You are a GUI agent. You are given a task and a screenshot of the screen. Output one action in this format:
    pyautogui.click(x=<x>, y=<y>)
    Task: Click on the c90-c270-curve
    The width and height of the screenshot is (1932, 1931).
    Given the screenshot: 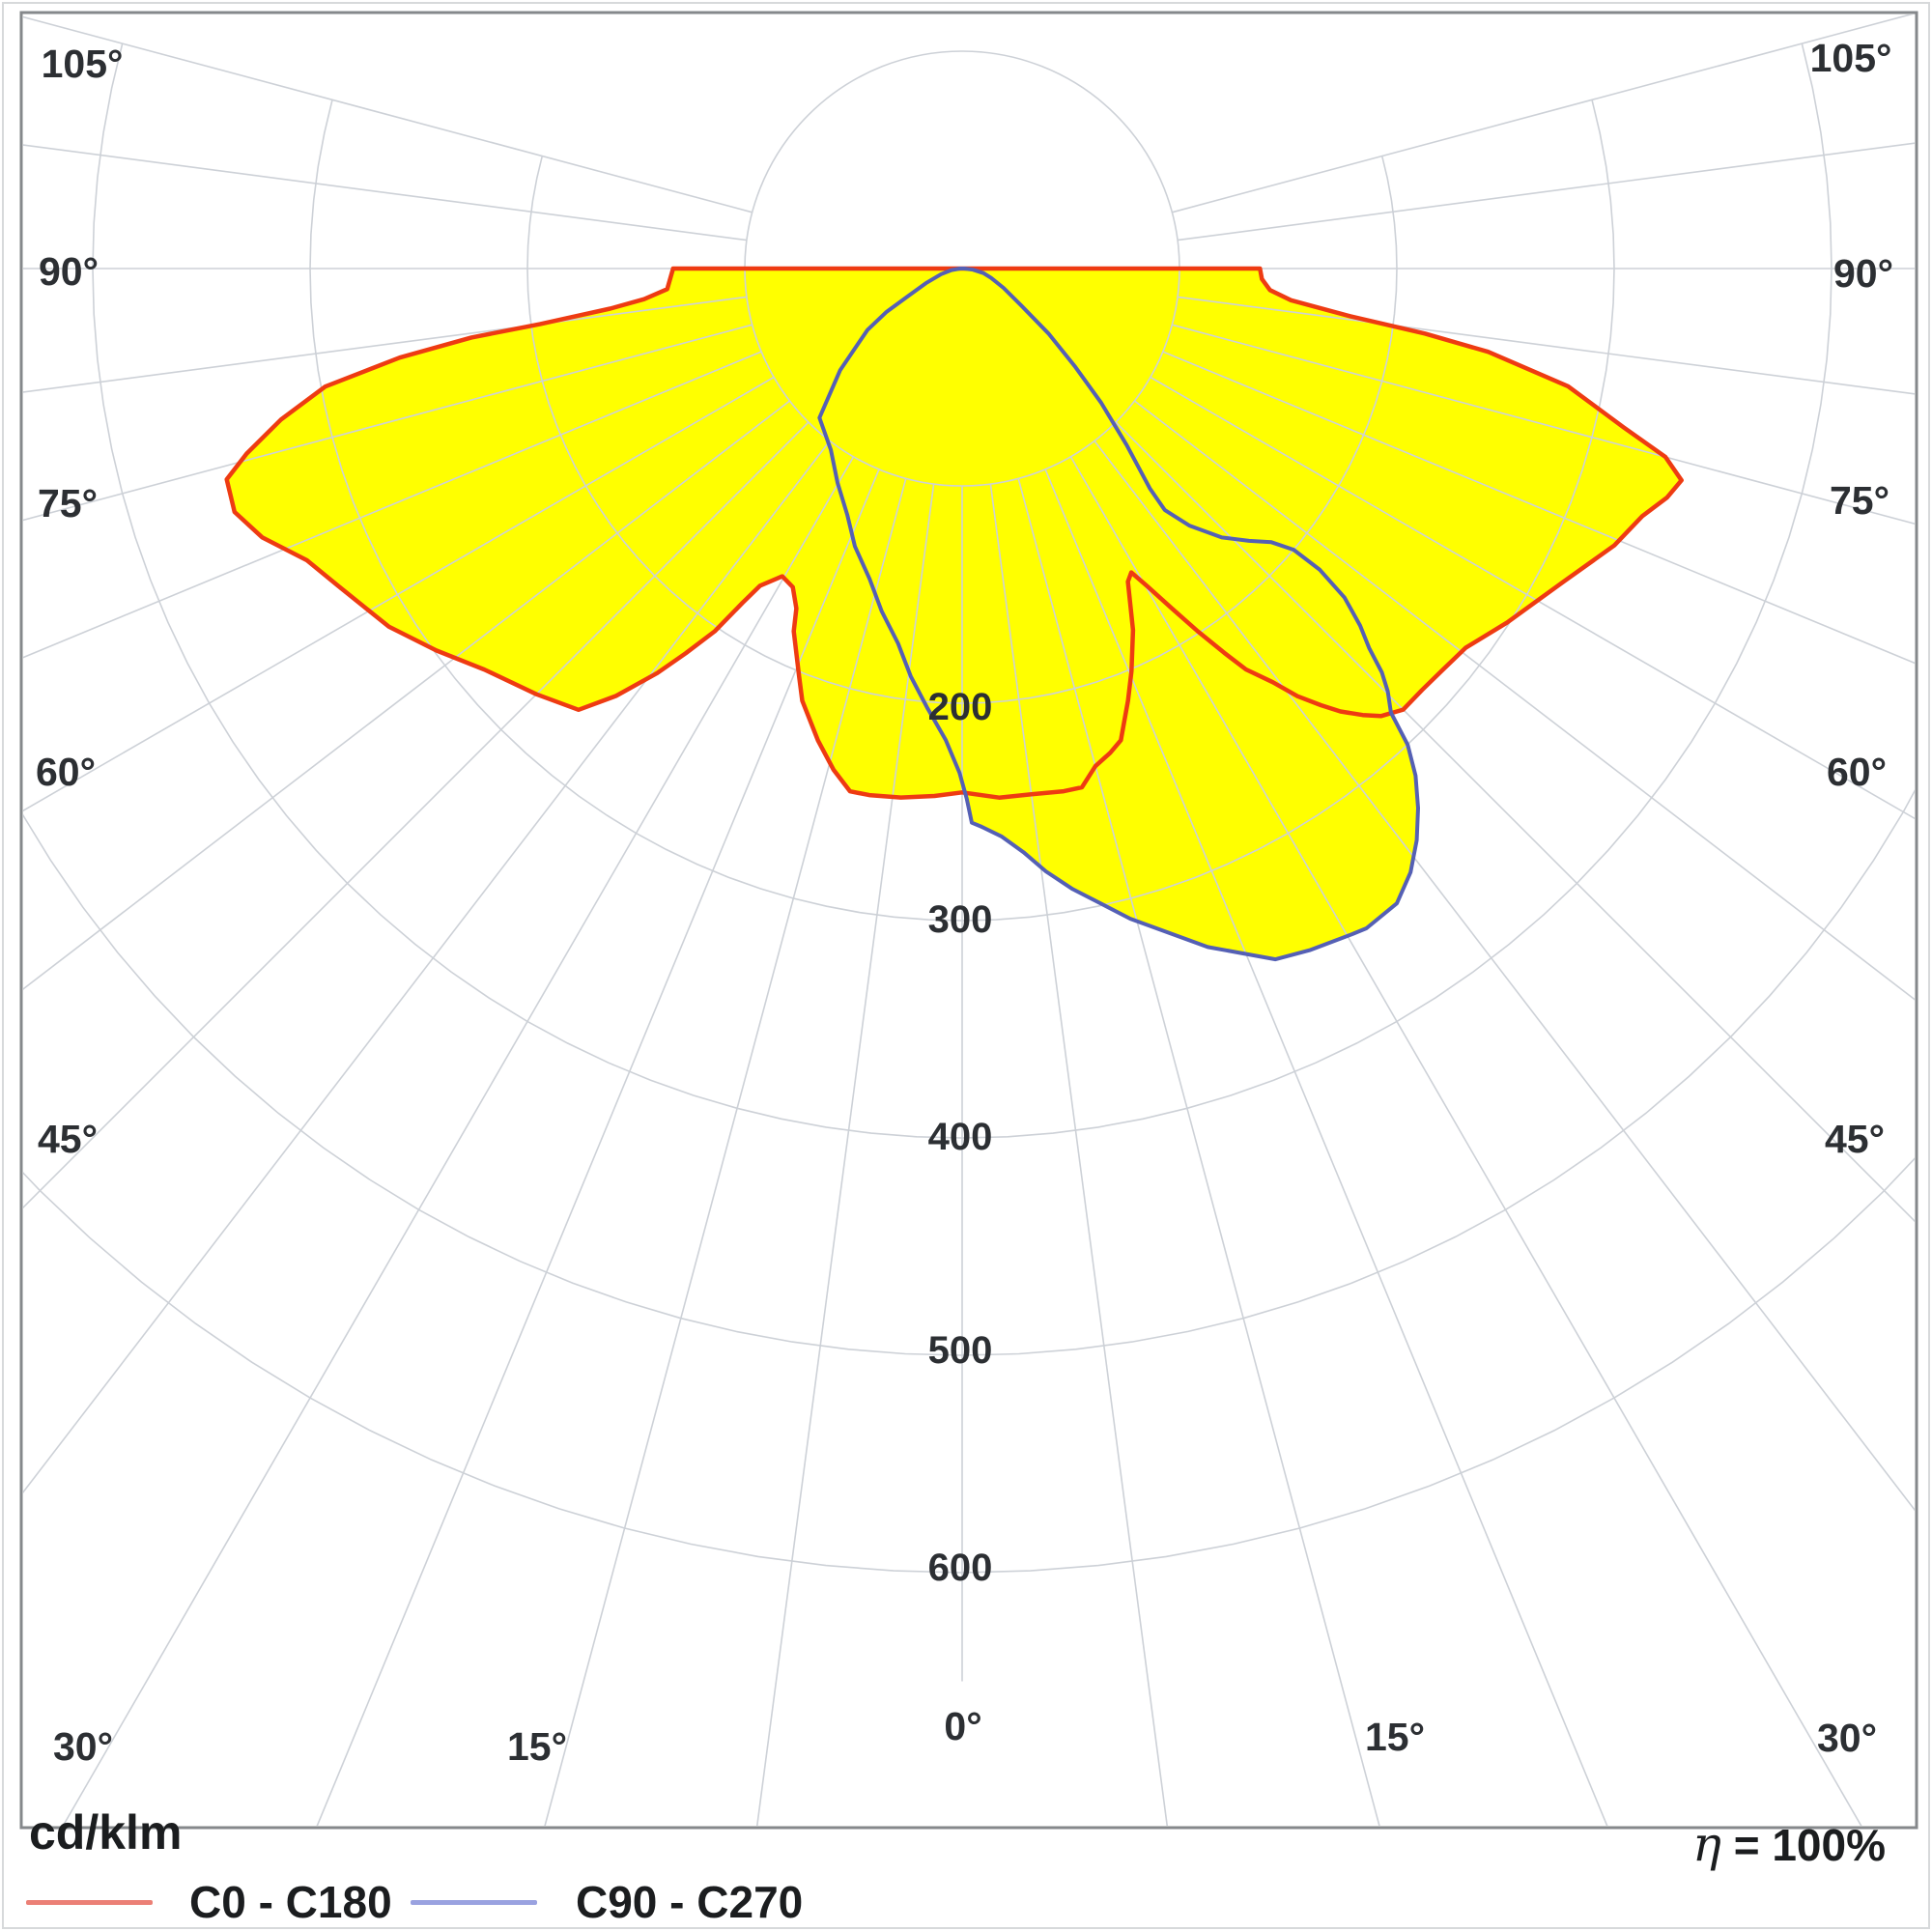 What is the action you would take?
    pyautogui.click(x=1118, y=614)
    